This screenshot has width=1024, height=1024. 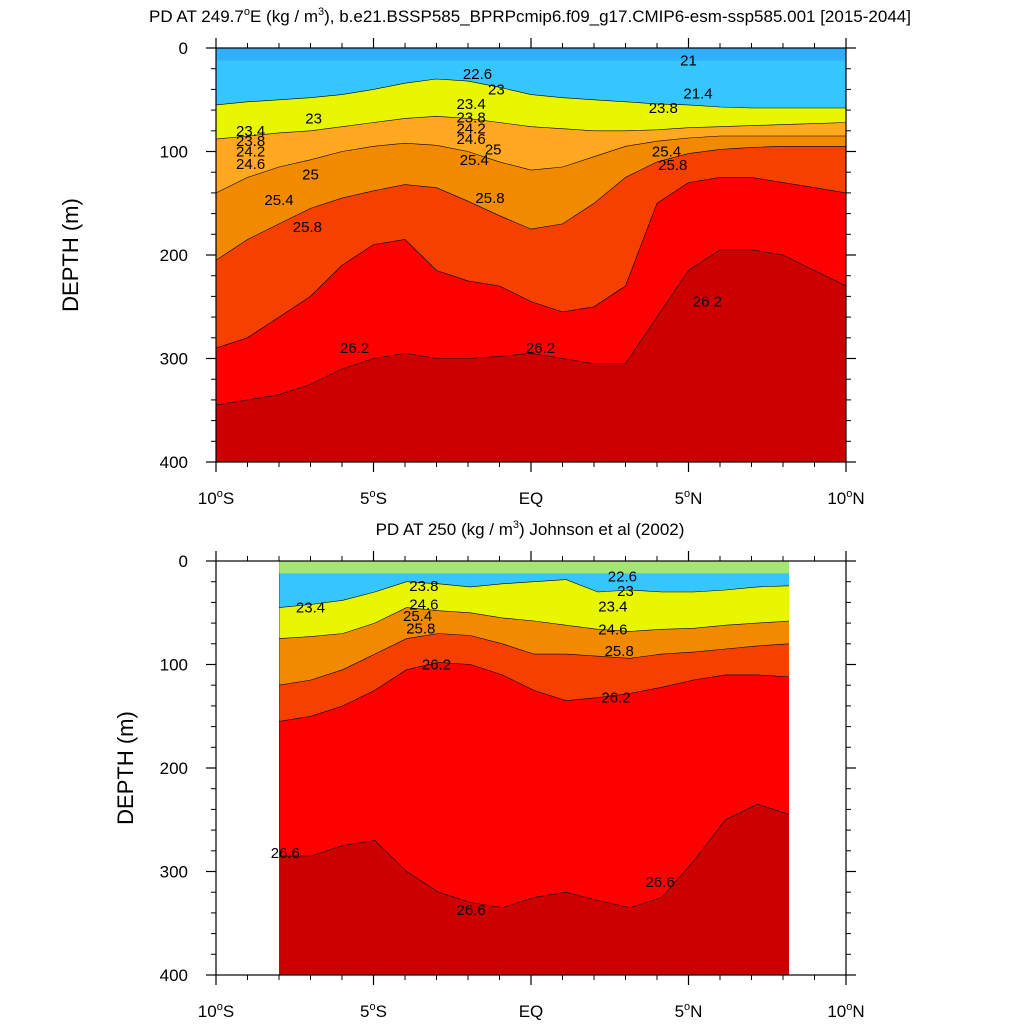 I want to click on contour-label: 21, so click(x=688, y=60).